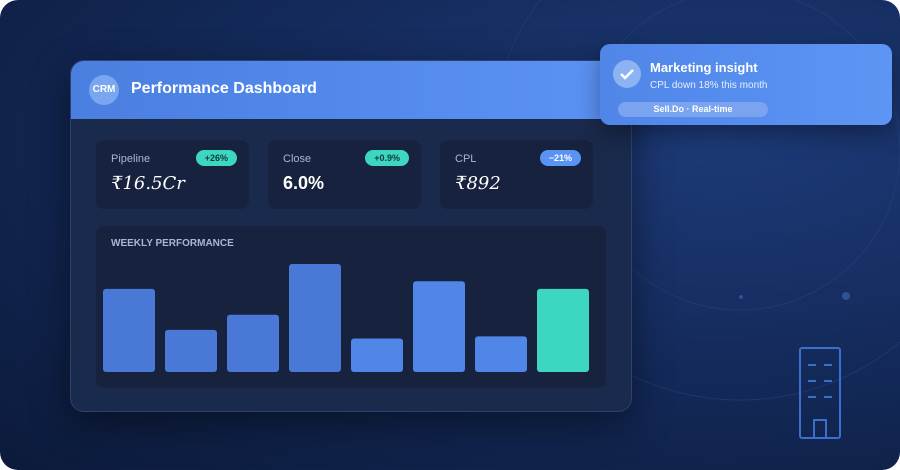  Describe the element at coordinates (387, 158) in the screenshot. I see `kpi-change: +0.9%` at that location.